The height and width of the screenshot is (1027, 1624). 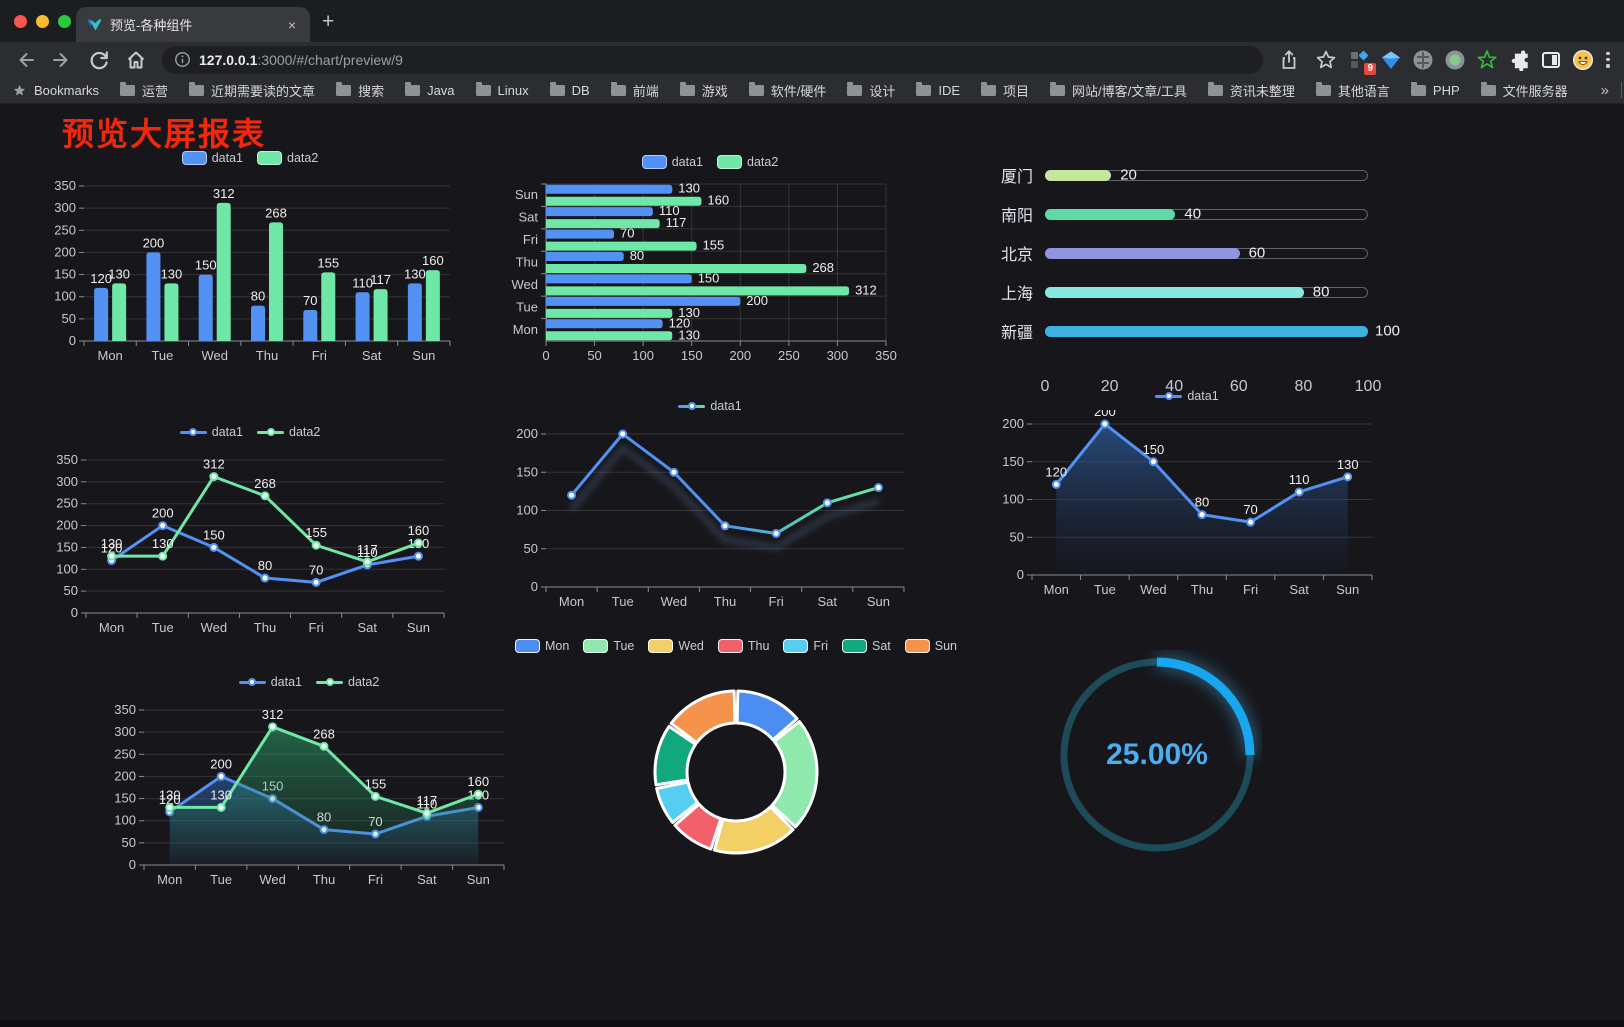 What do you see at coordinates (794, 774) in the screenshot?
I see `pie-slice-Tue` at bounding box center [794, 774].